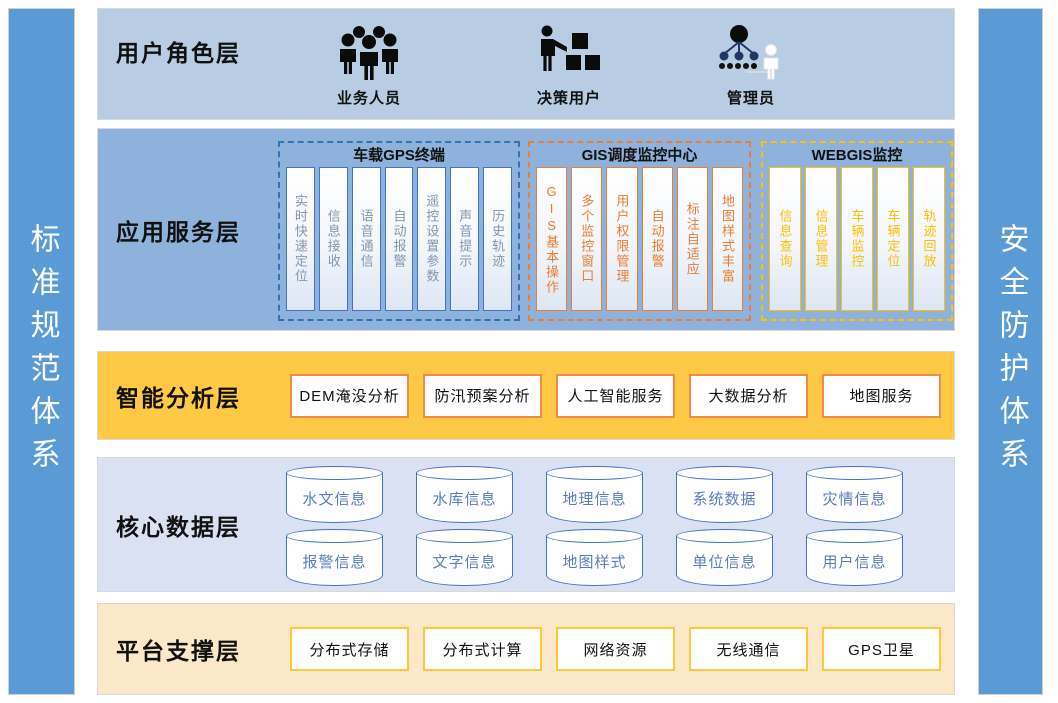 The image size is (1058, 703). What do you see at coordinates (178, 231) in the screenshot?
I see `app-service-layer-label: 应用服务层` at bounding box center [178, 231].